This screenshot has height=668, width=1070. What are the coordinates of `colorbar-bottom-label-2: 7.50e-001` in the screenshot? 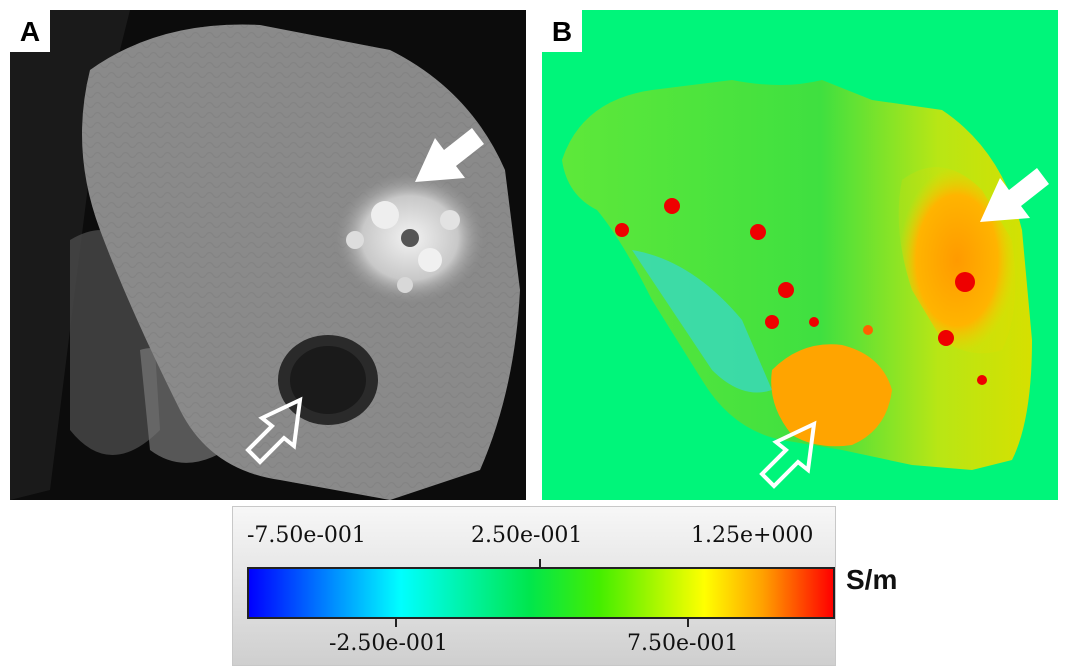 It's located at (683, 643).